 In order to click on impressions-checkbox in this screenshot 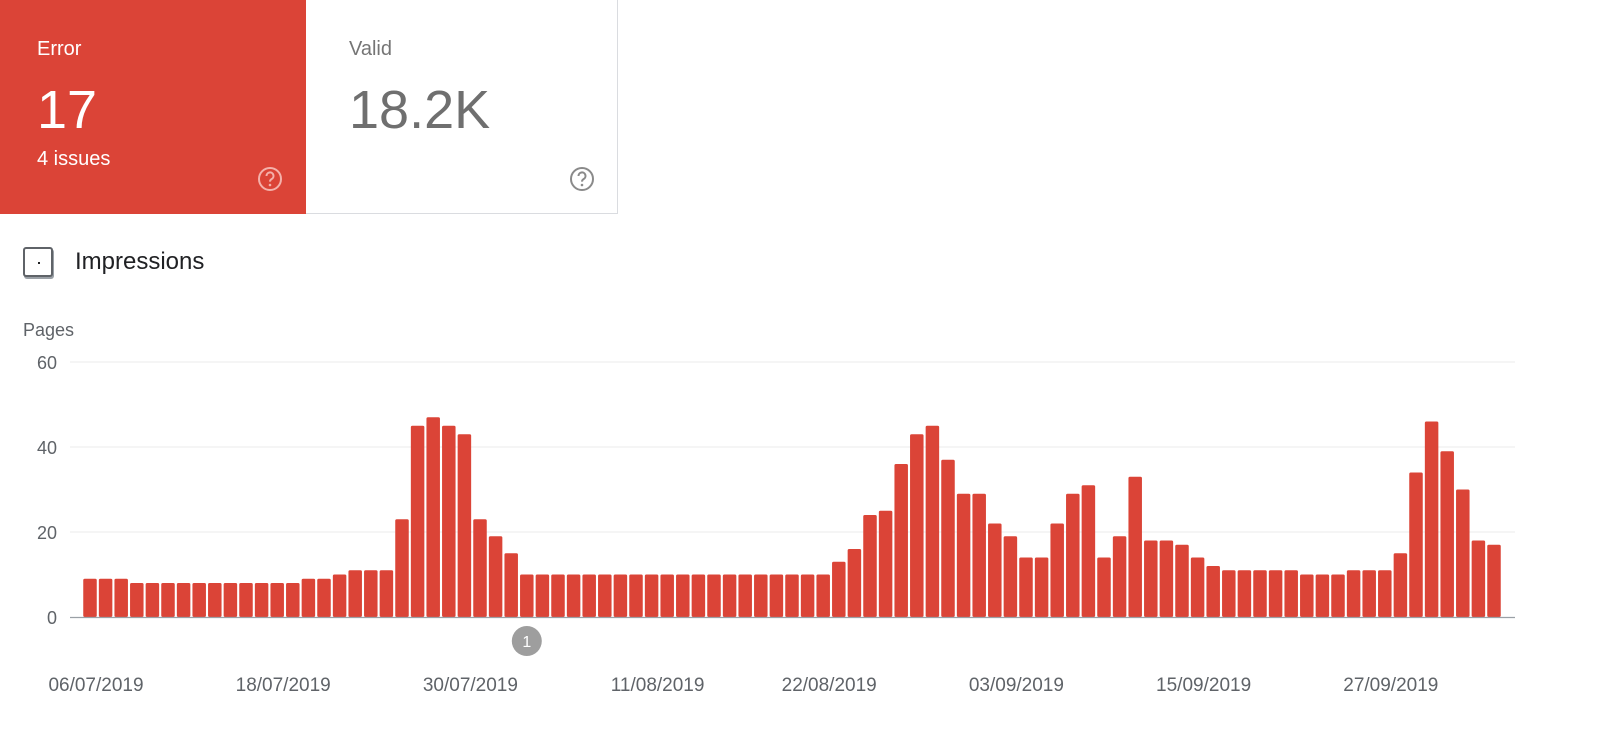, I will do `click(38, 262)`.